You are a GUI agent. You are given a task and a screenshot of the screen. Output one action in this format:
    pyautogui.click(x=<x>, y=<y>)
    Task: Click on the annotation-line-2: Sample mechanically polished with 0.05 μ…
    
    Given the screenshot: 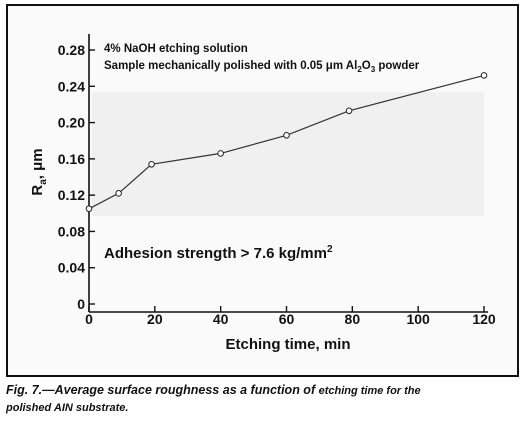 What is the action you would take?
    pyautogui.click(x=262, y=67)
    